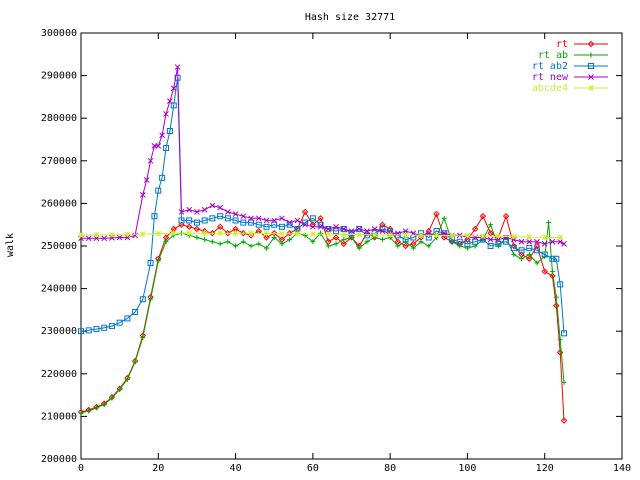  I want to click on y-tick-label: 300000, so click(59, 33).